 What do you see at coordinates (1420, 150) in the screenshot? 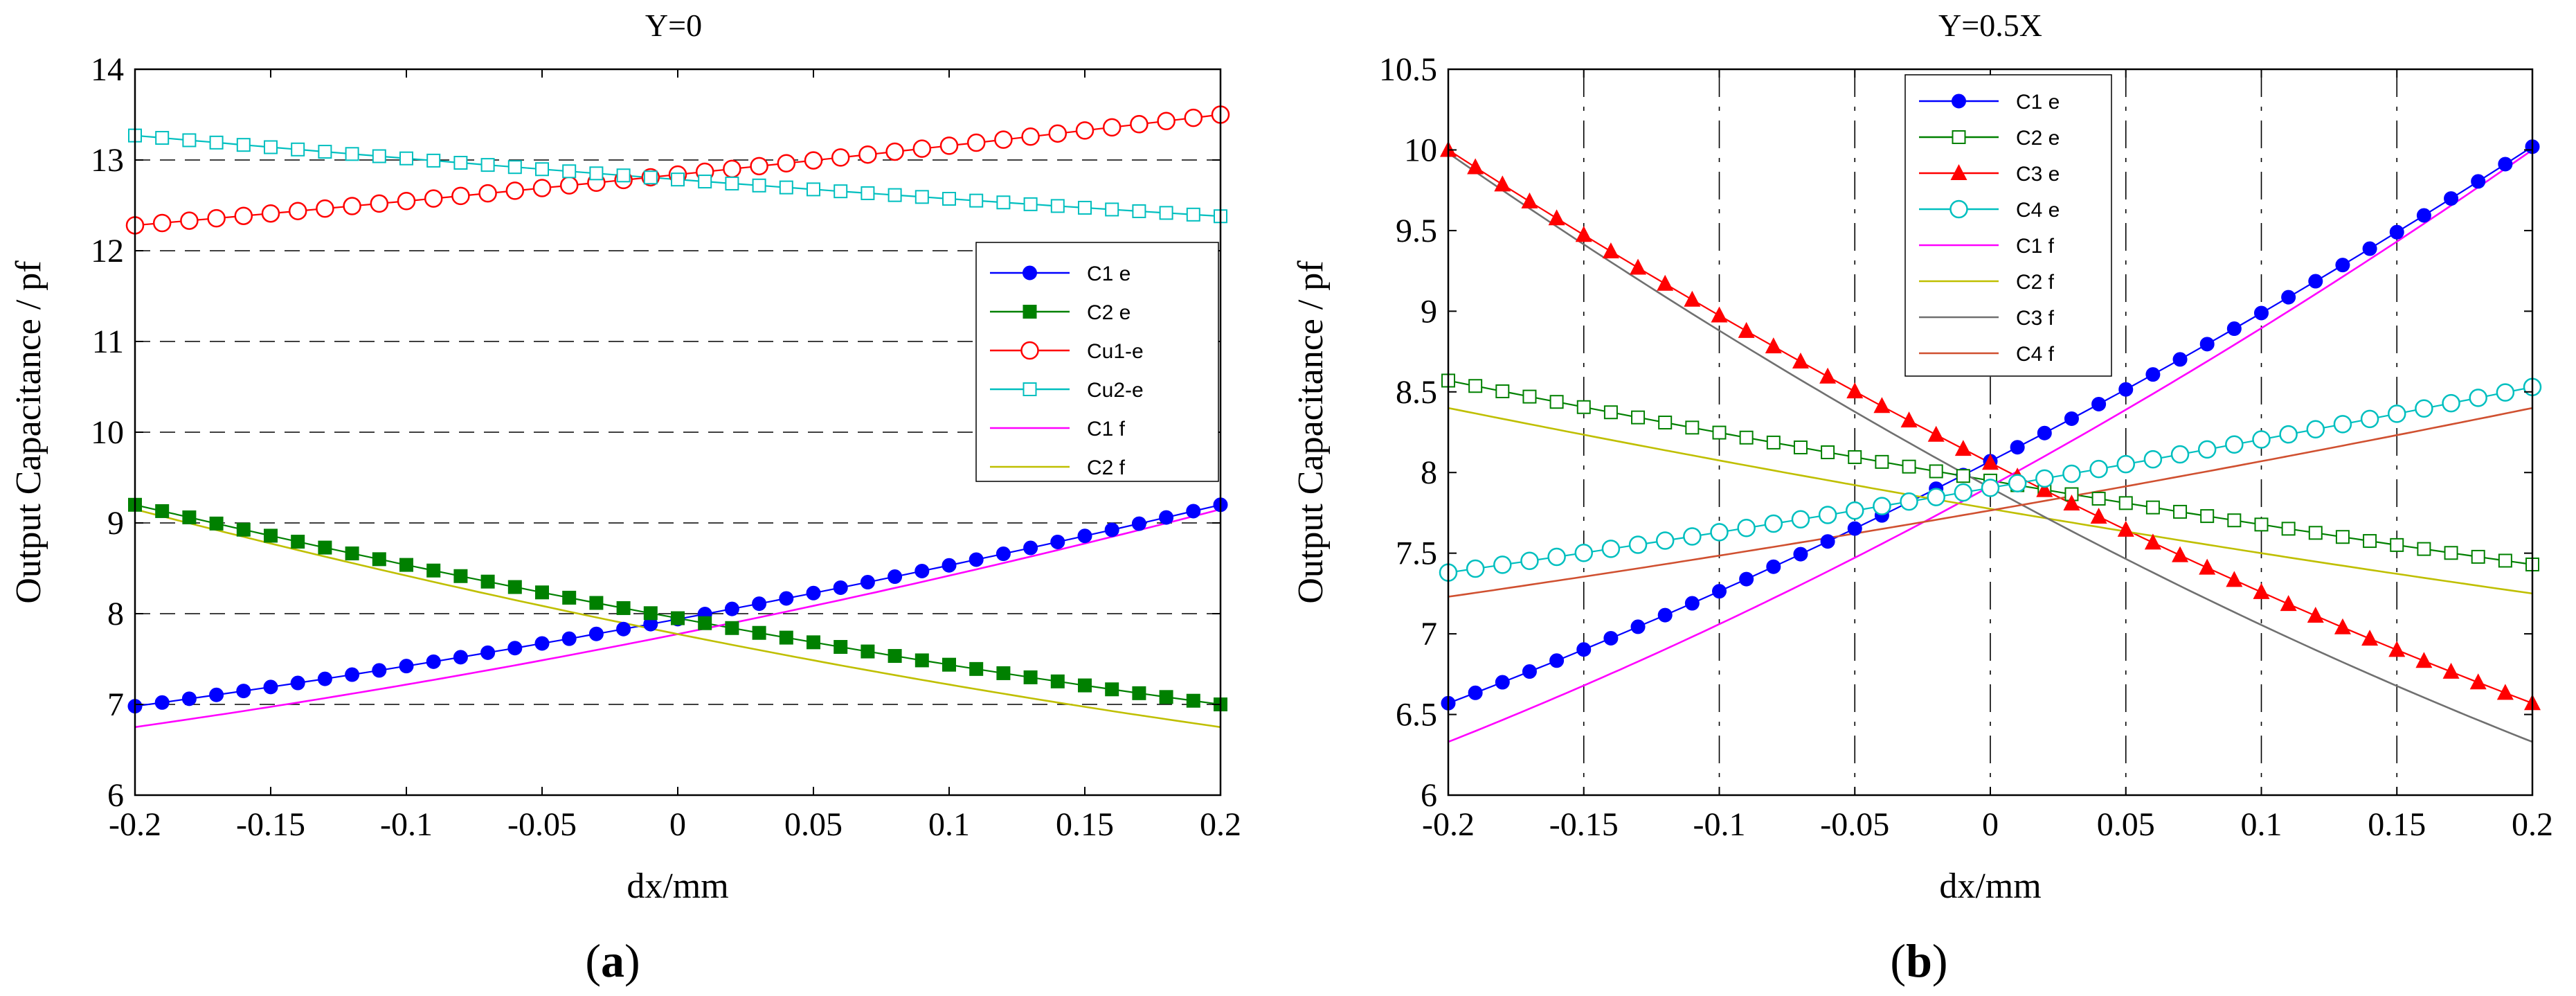
I see `y-tick-label: 10` at bounding box center [1420, 150].